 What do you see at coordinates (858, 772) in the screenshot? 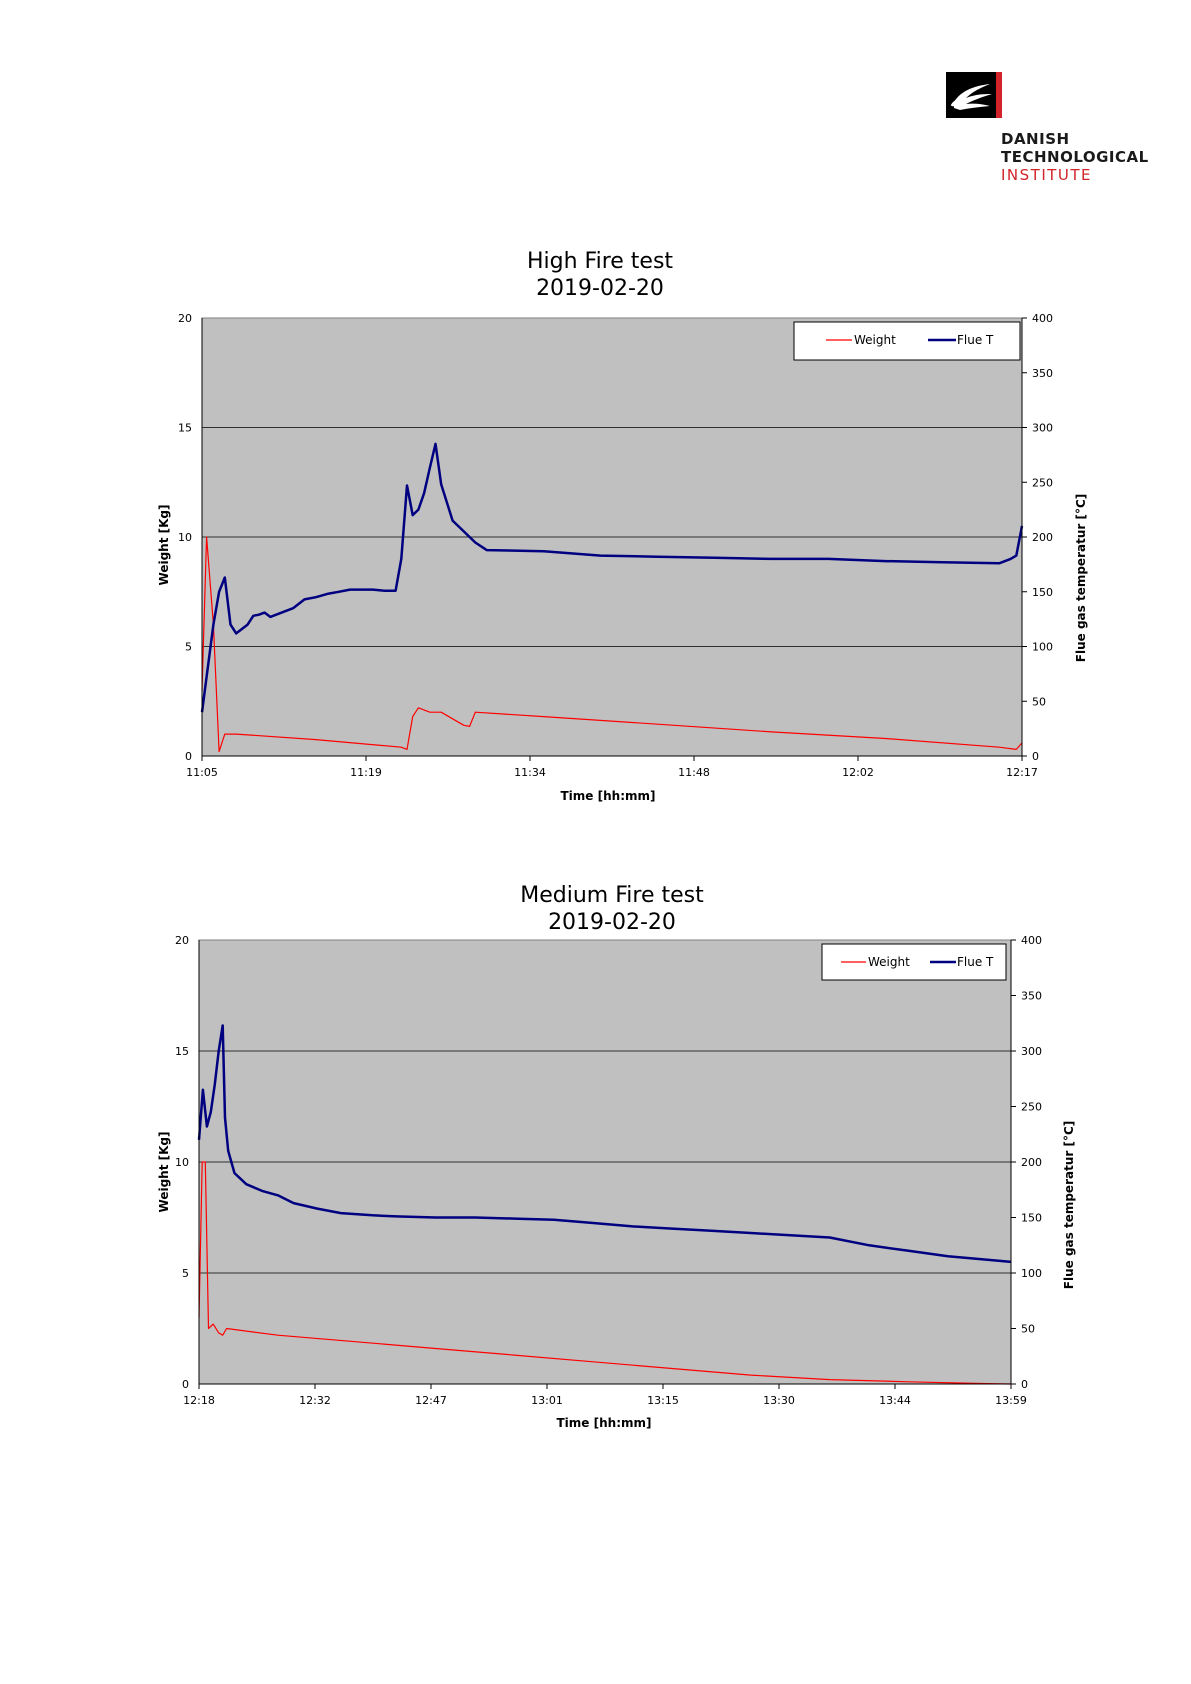
I see `x-tick-label: 12:02` at bounding box center [858, 772].